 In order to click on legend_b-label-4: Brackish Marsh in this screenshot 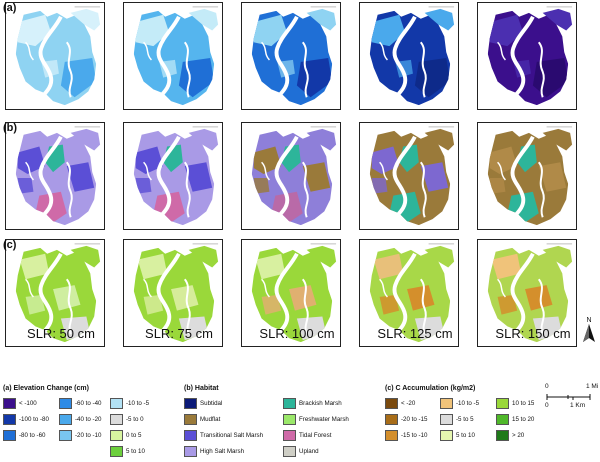, I will do `click(320, 403)`.